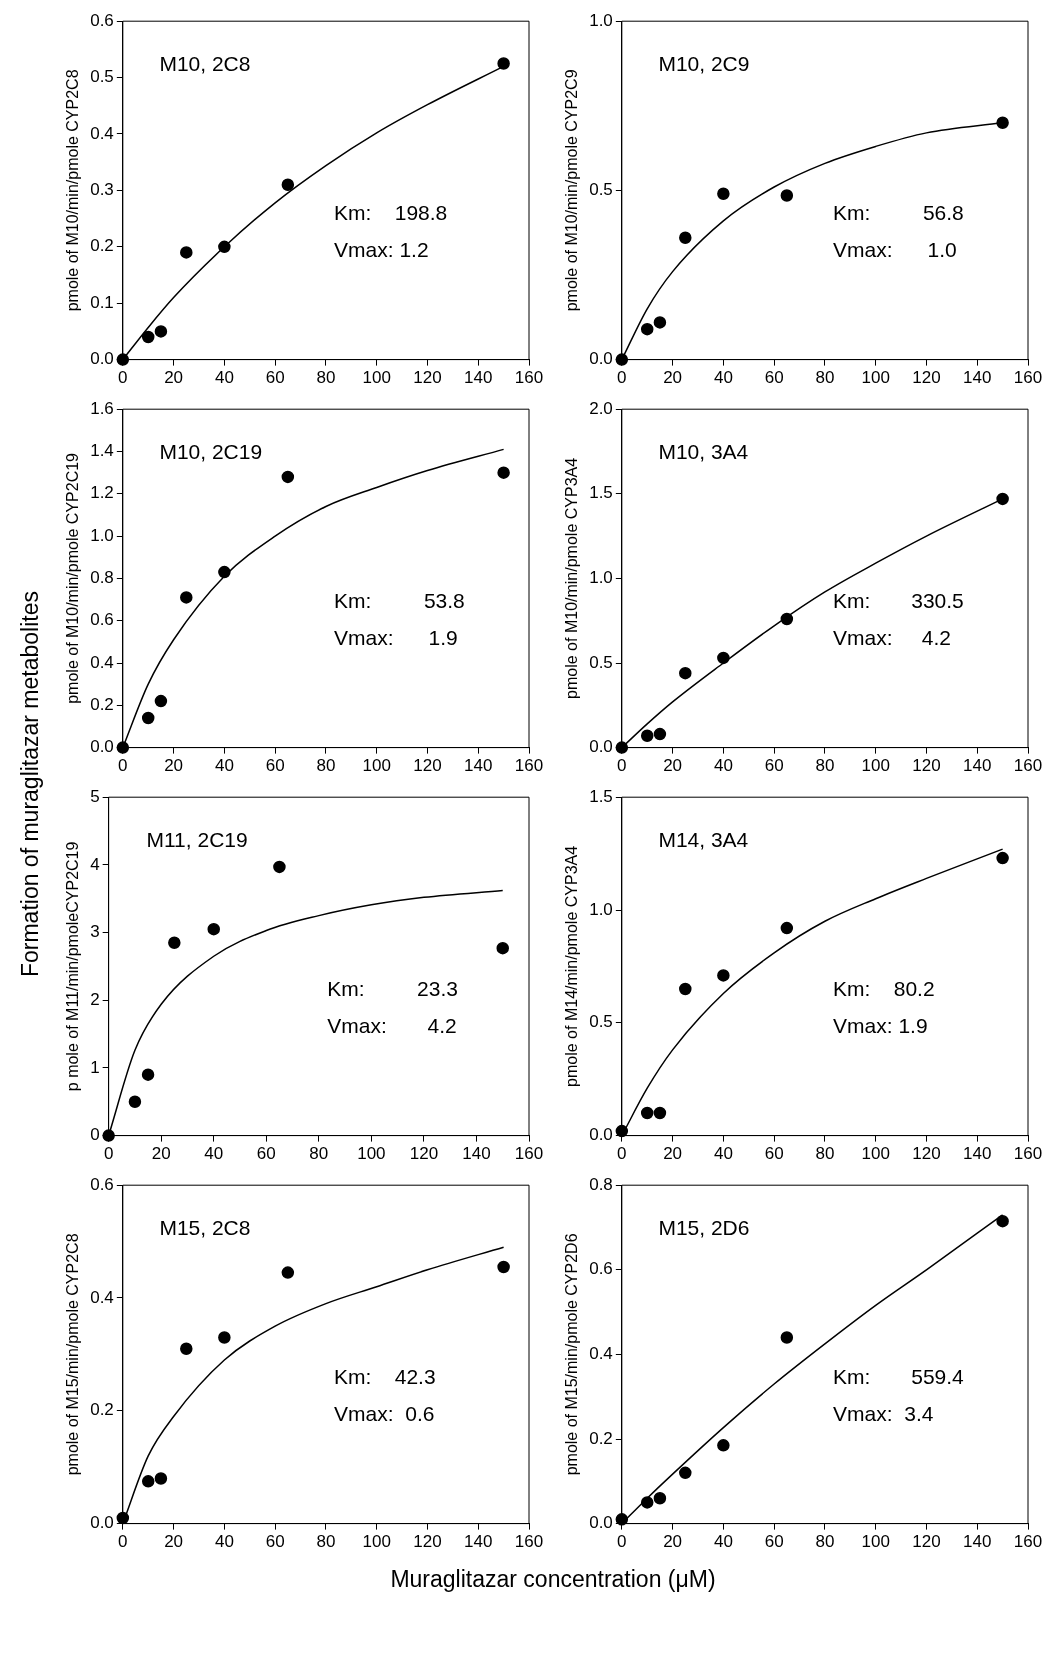  I want to click on y-tick-label: 0, so click(95, 1135).